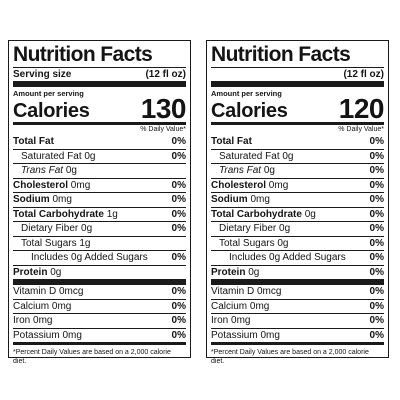 Image resolution: width=400 pixels, height=400 pixels. What do you see at coordinates (99, 243) in the screenshot?
I see `nutrient-row-total-sugars: Total Sugars 1g` at bounding box center [99, 243].